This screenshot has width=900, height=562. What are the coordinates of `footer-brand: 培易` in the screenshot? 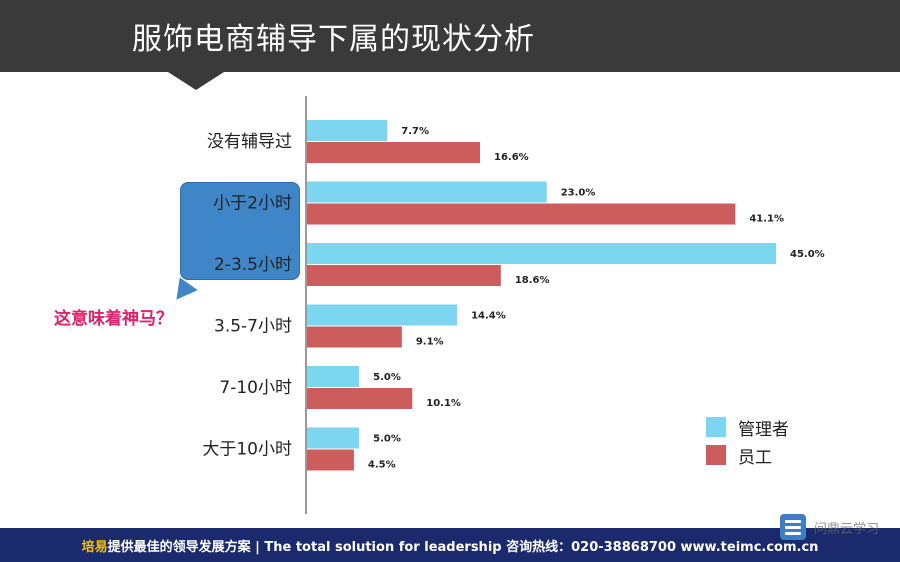 It's located at (94, 547).